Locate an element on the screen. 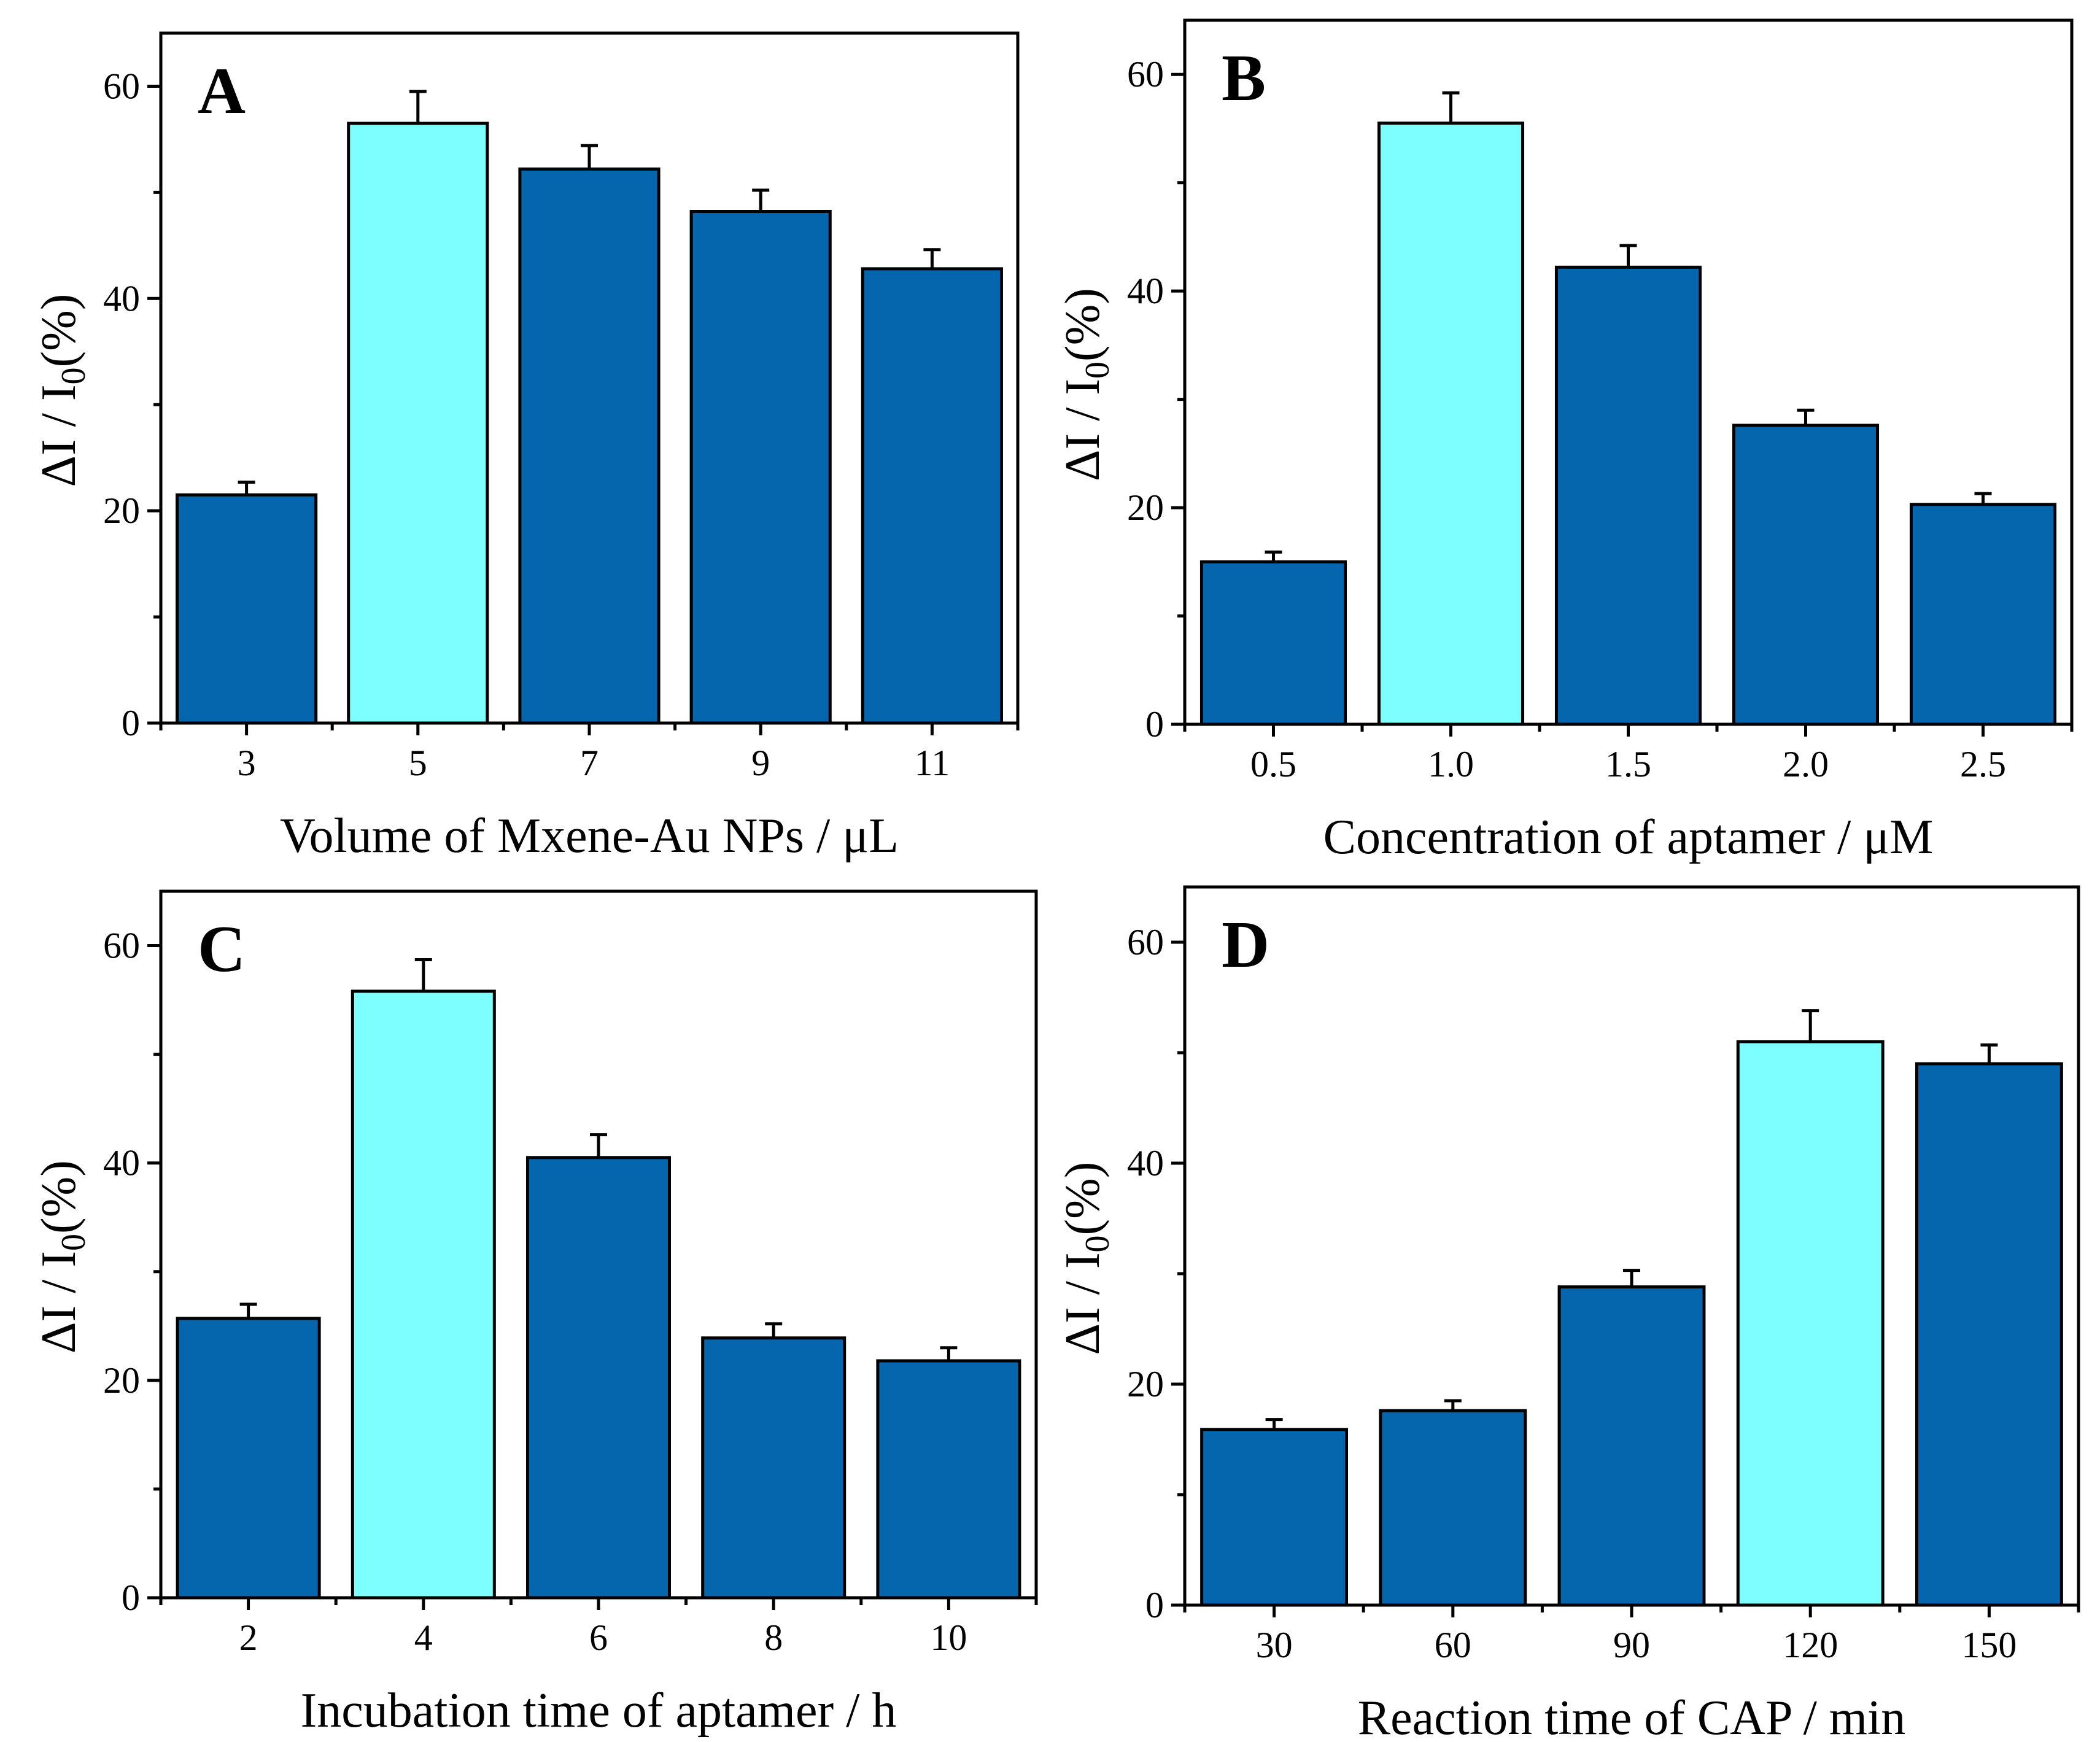  x-tick-label: 2.5 is located at coordinates (1983, 764).